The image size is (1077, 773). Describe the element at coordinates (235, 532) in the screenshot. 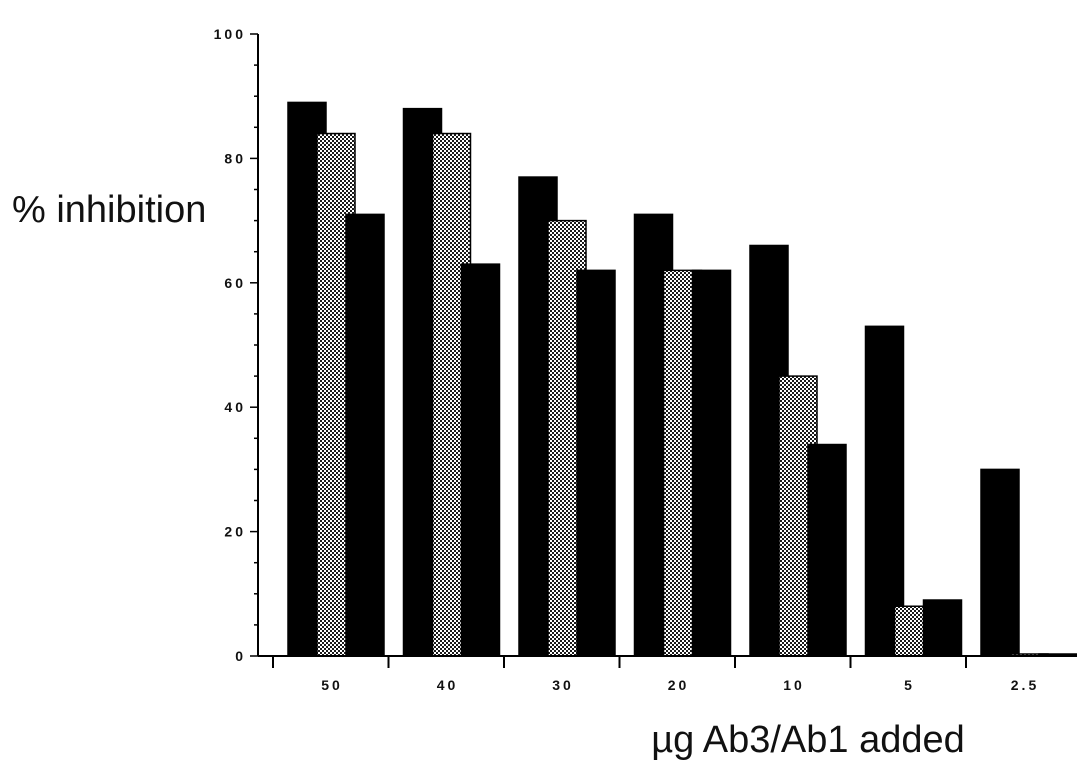

I see `y-tick-label: 20` at that location.